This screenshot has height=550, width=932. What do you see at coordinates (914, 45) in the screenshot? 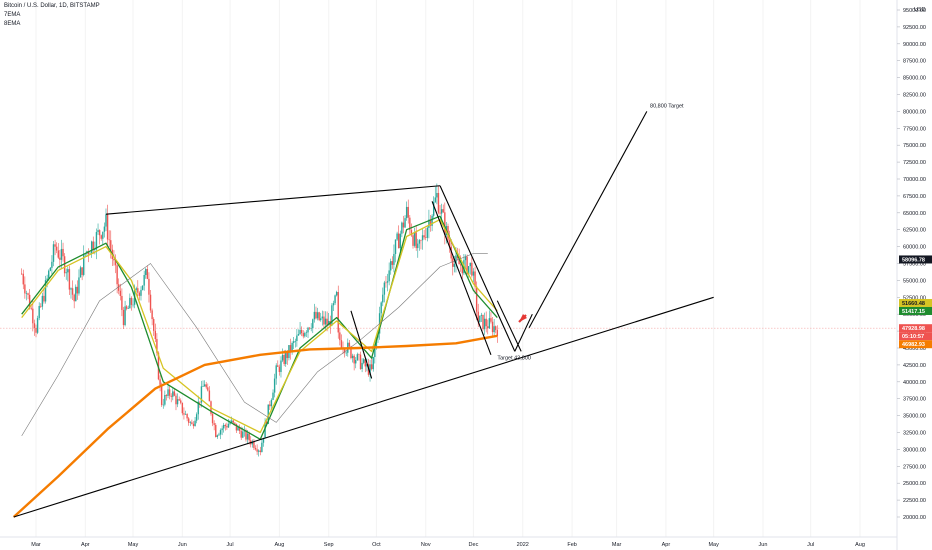
I see `y-tick-label: 90000.00` at bounding box center [914, 45].